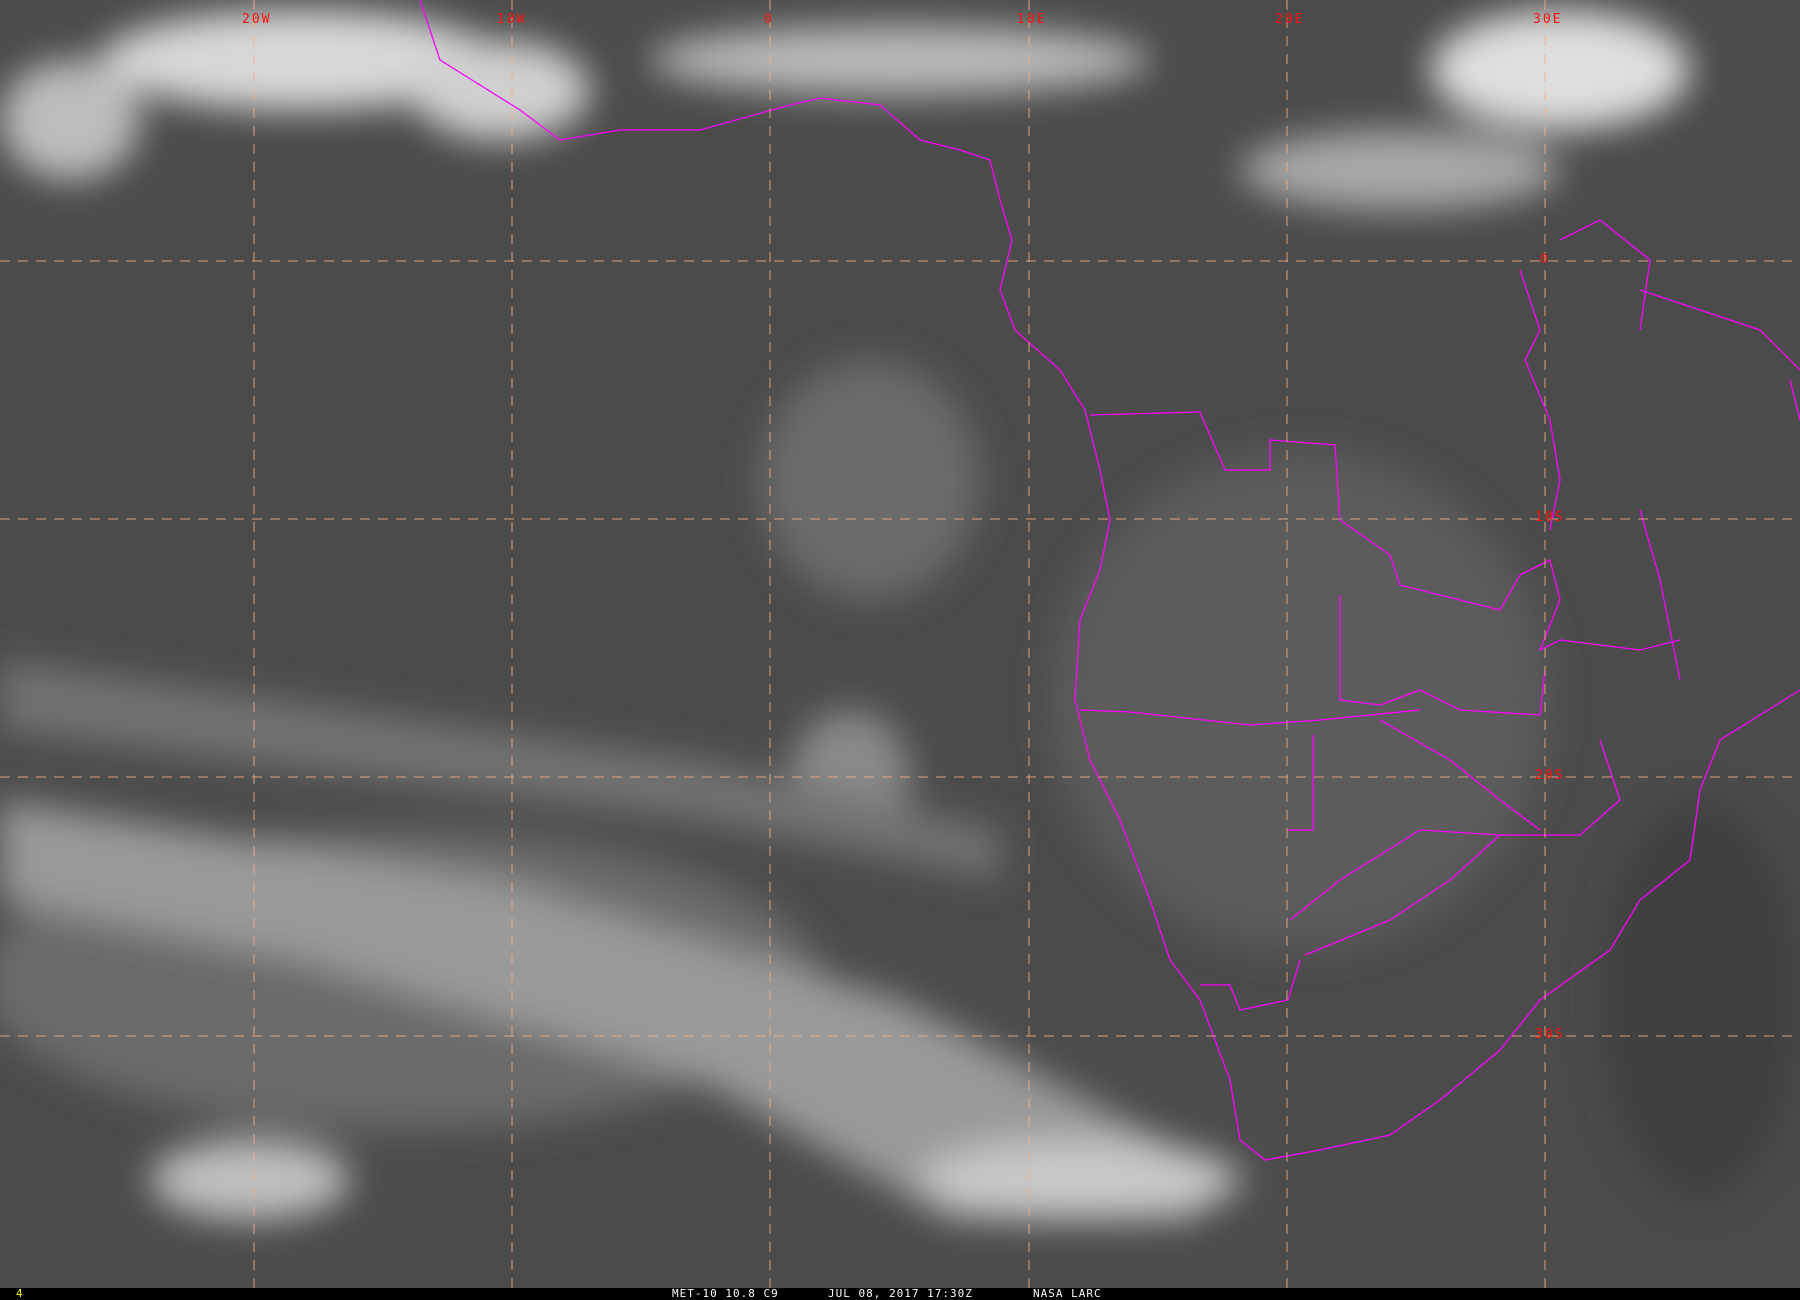 Image resolution: width=1800 pixels, height=1300 pixels. Describe the element at coordinates (1067, 1293) in the screenshot. I see `data-source: NASA LARC` at that location.